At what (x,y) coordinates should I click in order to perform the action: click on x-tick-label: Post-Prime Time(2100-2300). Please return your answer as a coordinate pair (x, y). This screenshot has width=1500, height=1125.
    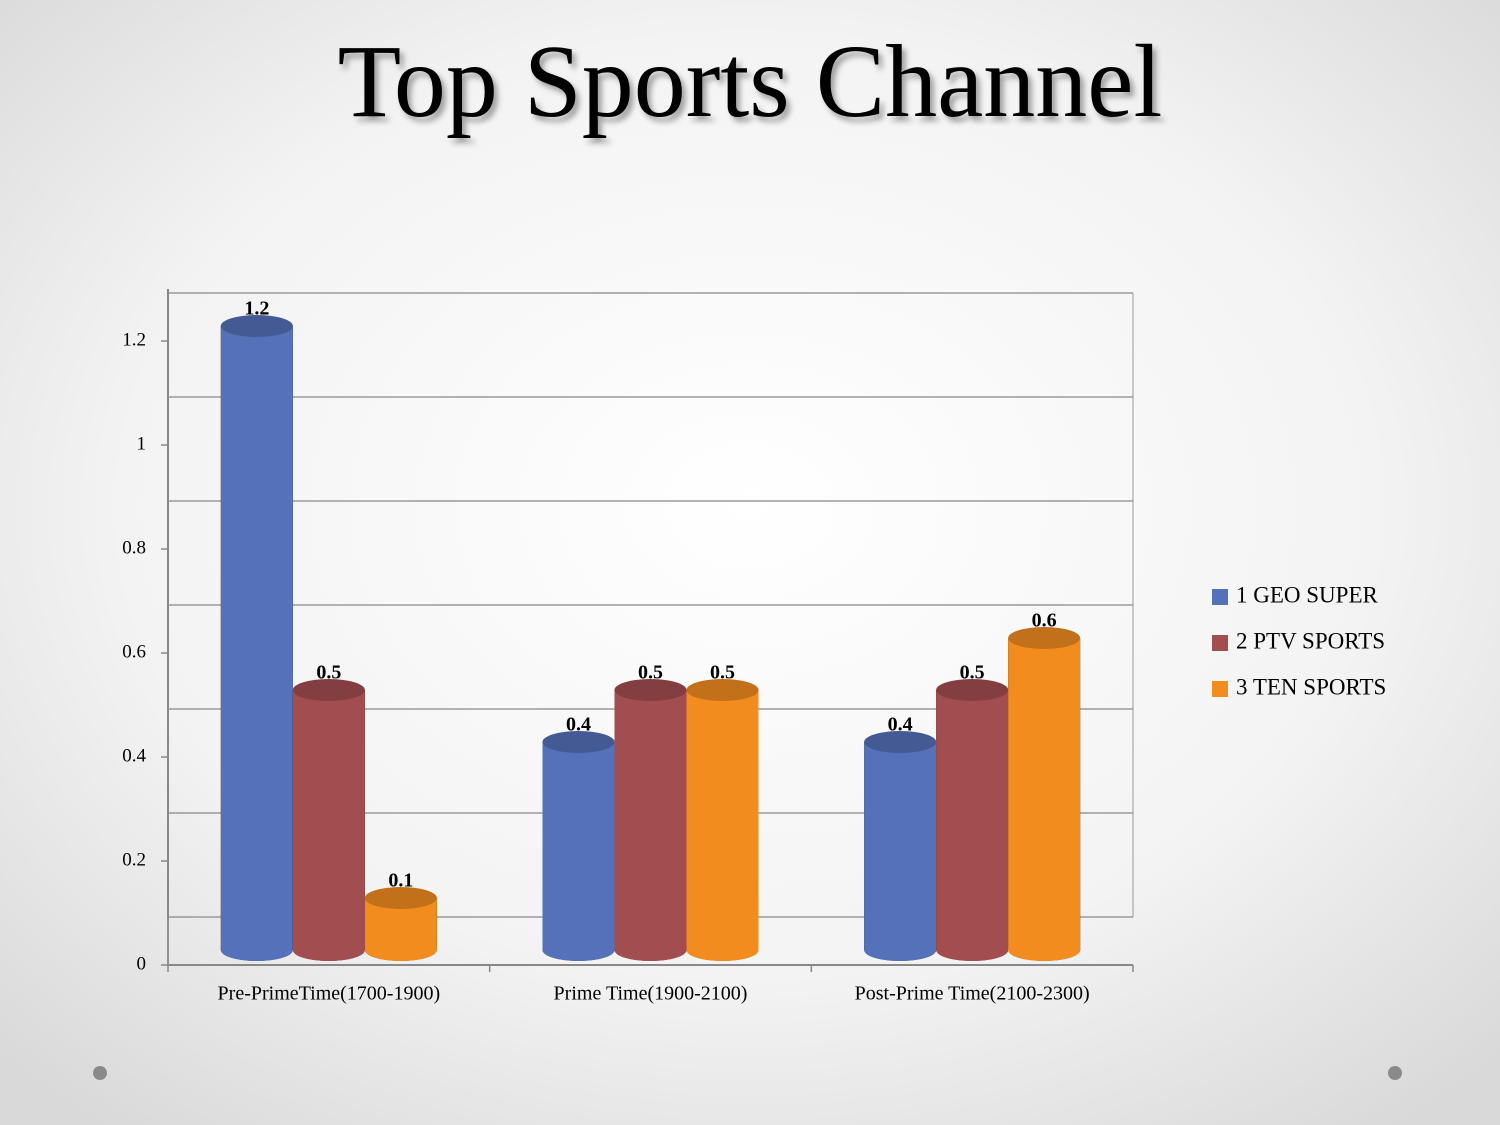
    Looking at the image, I should click on (972, 994).